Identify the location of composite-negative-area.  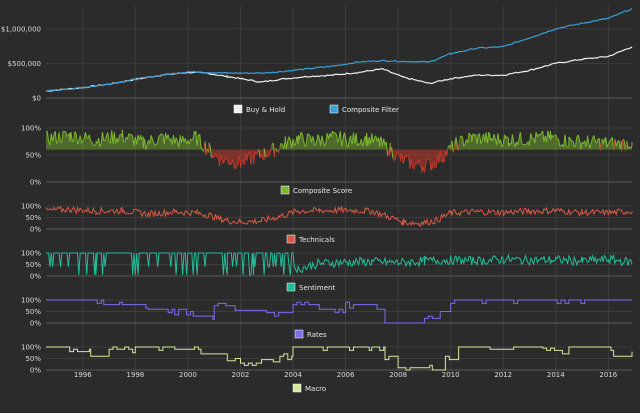
(339, 161).